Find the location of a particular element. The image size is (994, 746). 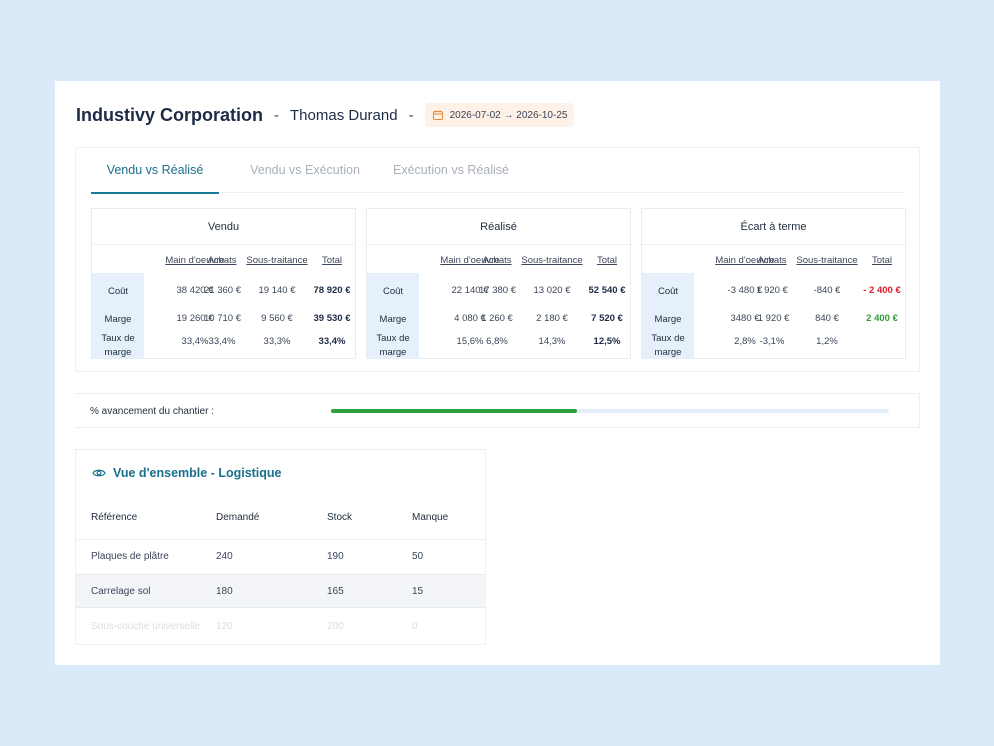

col-stock: Stock is located at coordinates (340, 517).